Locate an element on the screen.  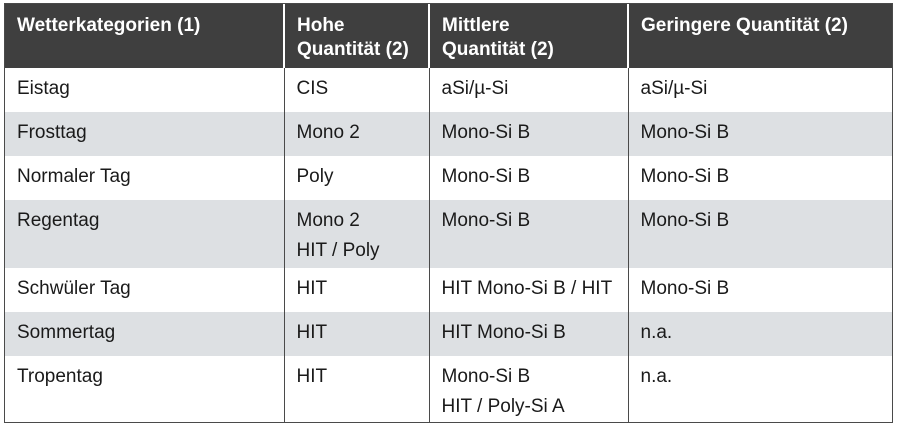
cell-low: aSi/µ-Si is located at coordinates (759, 90).